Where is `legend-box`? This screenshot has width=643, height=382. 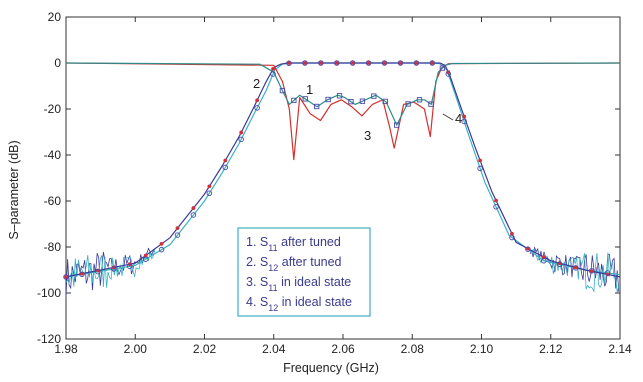
legend-box is located at coordinates (304, 272).